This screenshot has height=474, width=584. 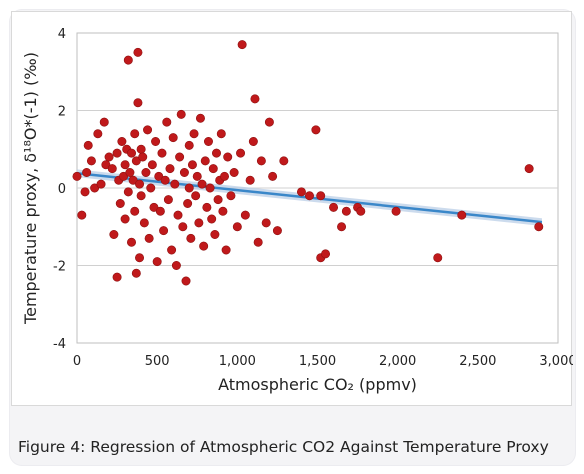 I want to click on x-tick-label: 0, so click(x=77, y=361).